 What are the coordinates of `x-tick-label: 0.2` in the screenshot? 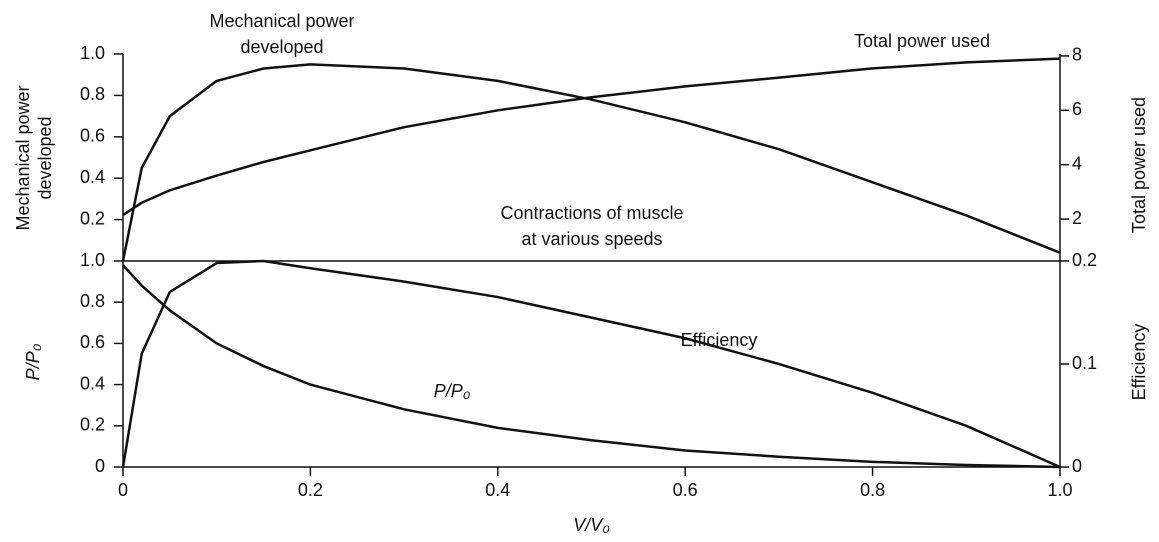 It's located at (310, 490).